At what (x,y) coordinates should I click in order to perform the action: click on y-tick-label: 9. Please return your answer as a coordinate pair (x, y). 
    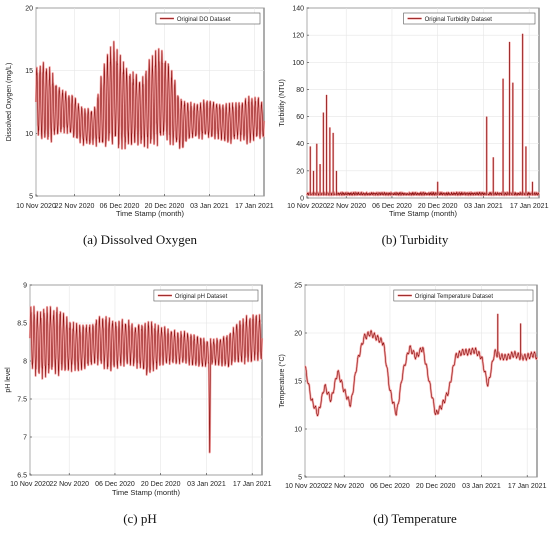
    Looking at the image, I should click on (25, 286).